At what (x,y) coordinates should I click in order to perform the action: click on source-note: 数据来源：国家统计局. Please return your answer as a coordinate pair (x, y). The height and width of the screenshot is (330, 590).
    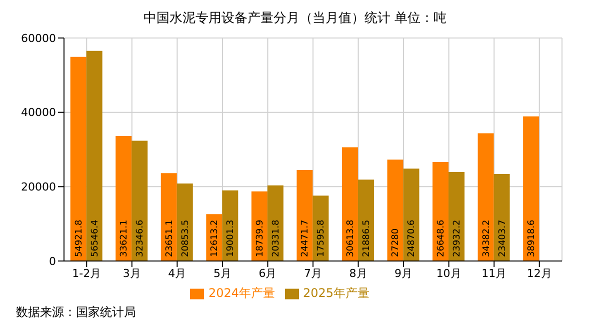
    Looking at the image, I should click on (76, 312).